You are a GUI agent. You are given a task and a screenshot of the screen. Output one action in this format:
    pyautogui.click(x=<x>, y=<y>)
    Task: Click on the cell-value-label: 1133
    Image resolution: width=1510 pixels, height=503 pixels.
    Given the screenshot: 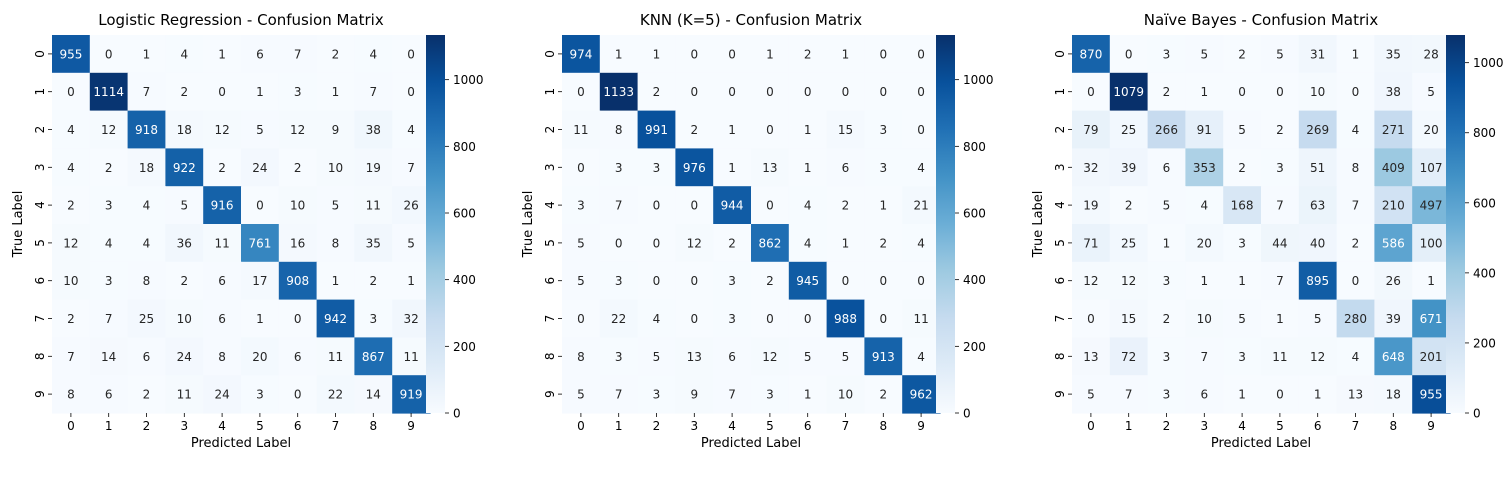 What is the action you would take?
    pyautogui.click(x=618, y=92)
    